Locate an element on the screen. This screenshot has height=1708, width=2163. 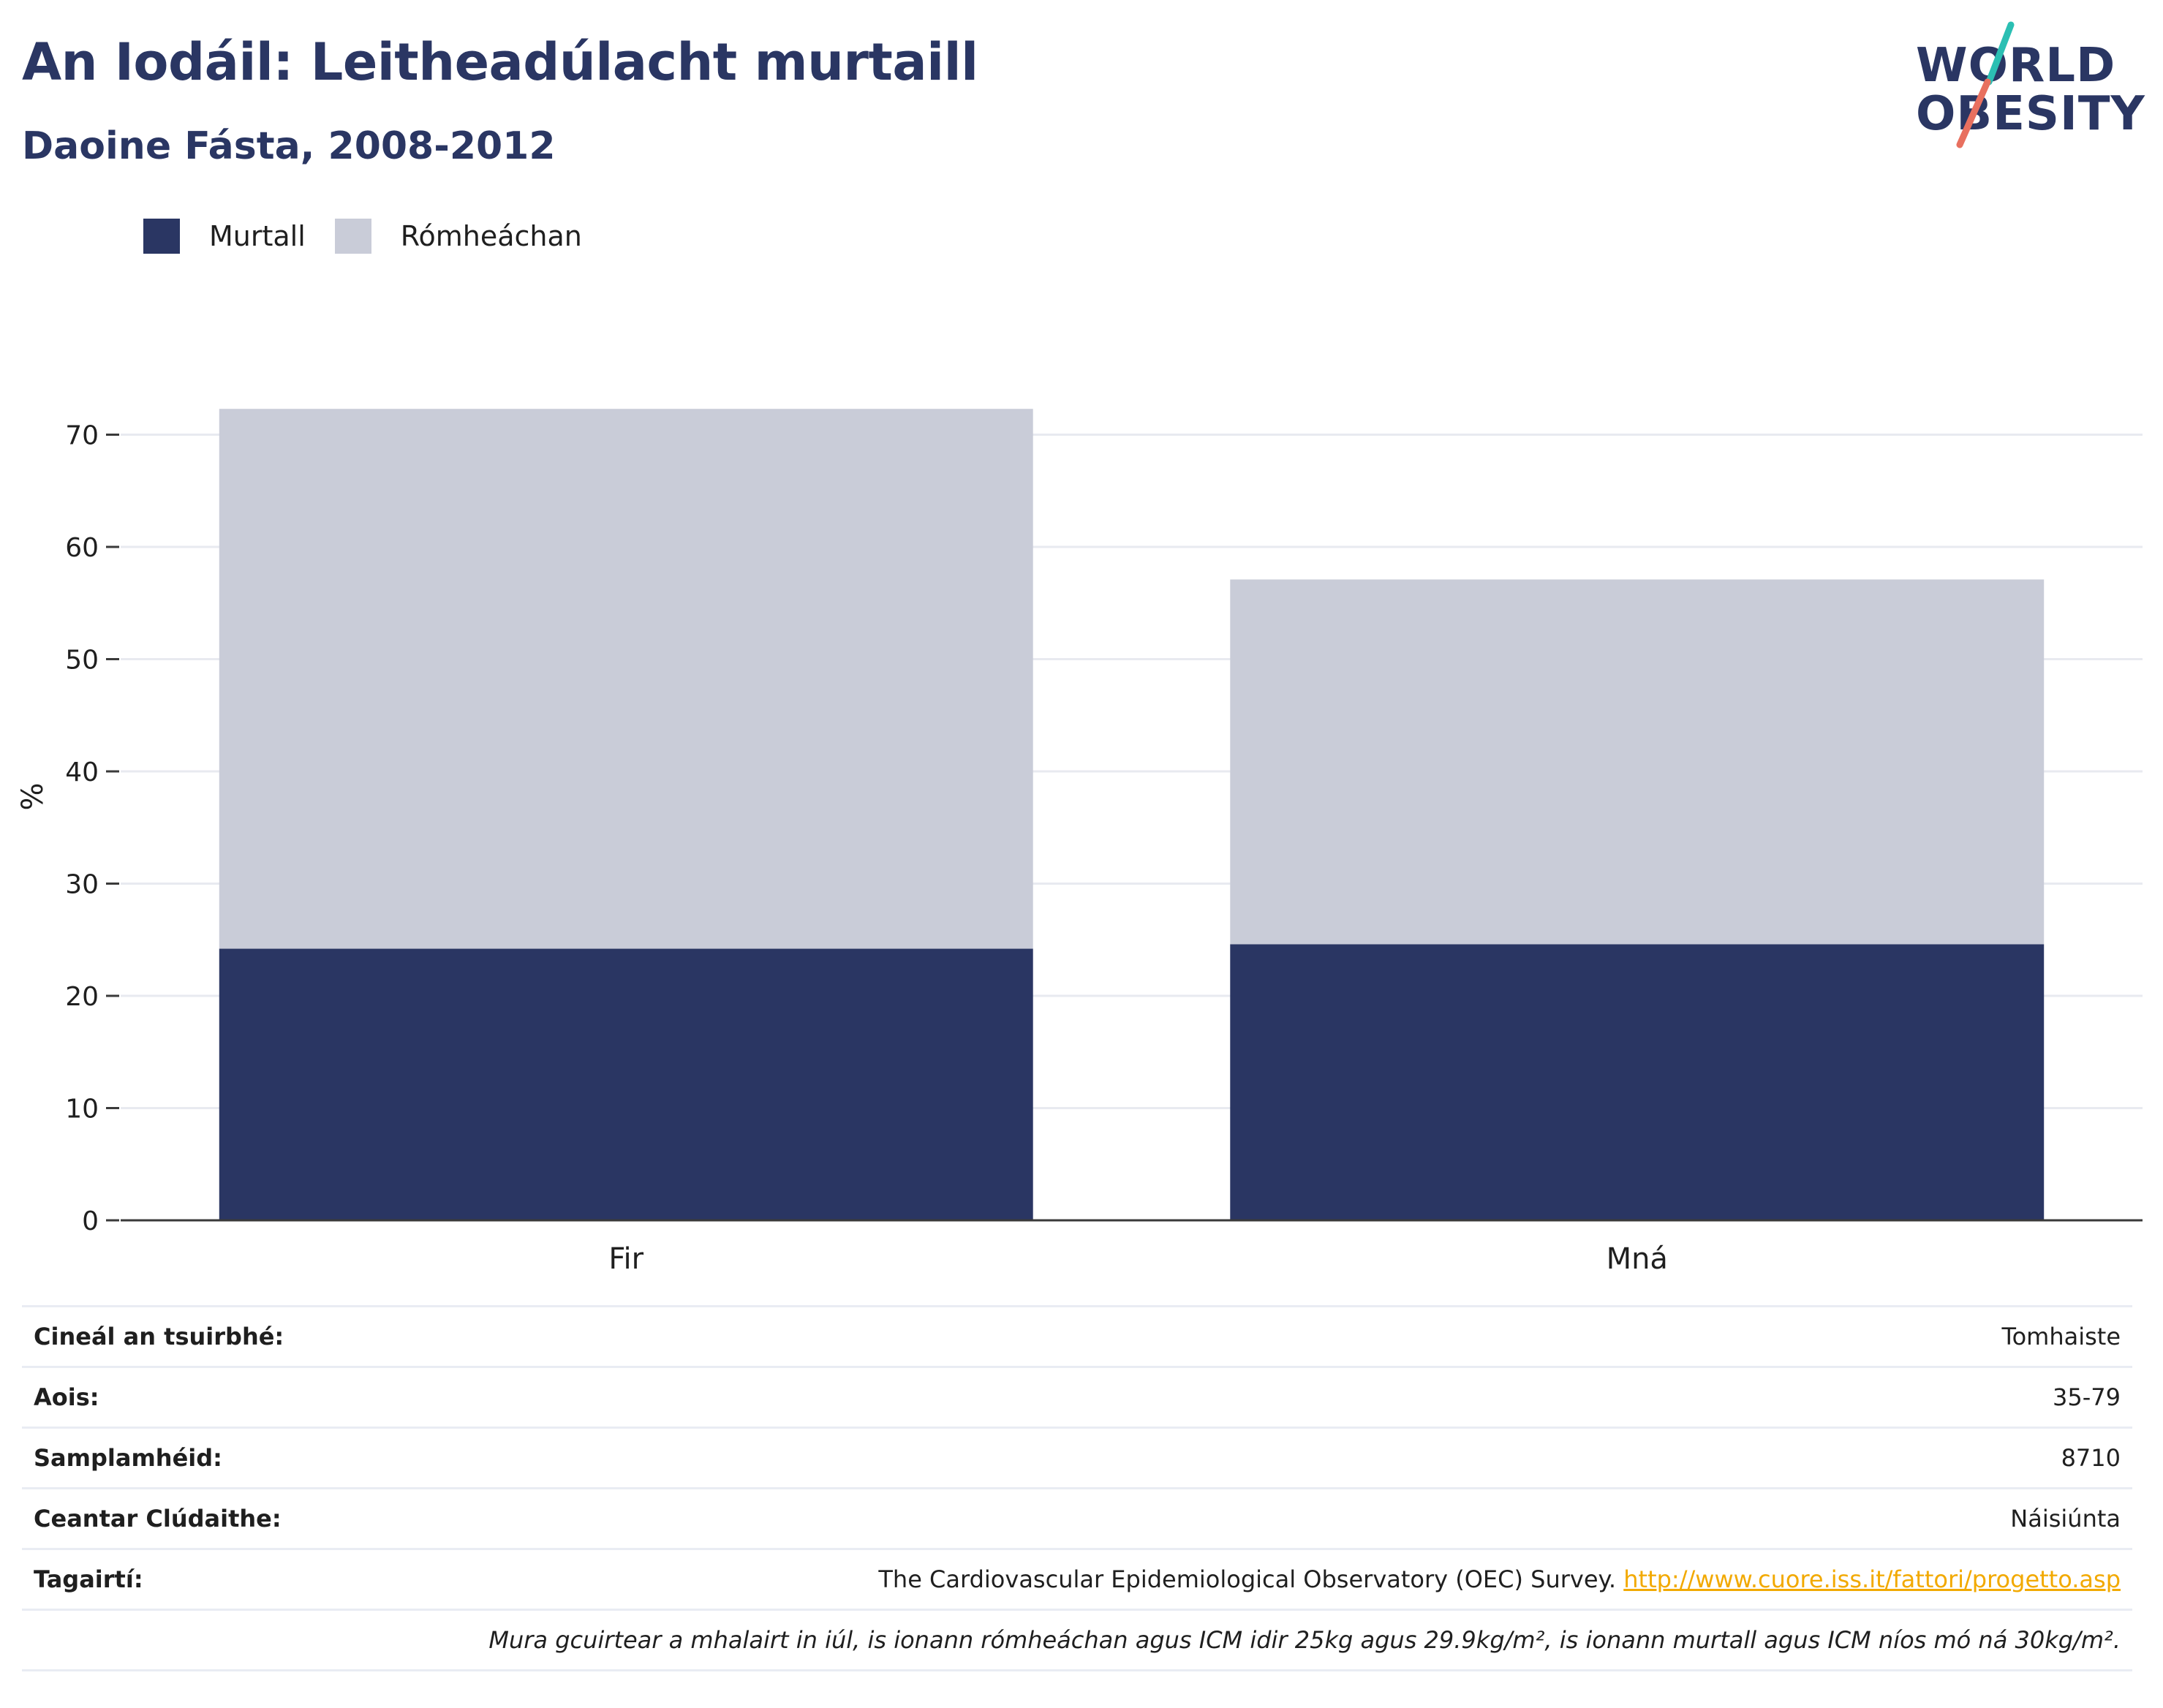
world-obesity-logo: WORLD OBESITY is located at coordinates (2026, 88).